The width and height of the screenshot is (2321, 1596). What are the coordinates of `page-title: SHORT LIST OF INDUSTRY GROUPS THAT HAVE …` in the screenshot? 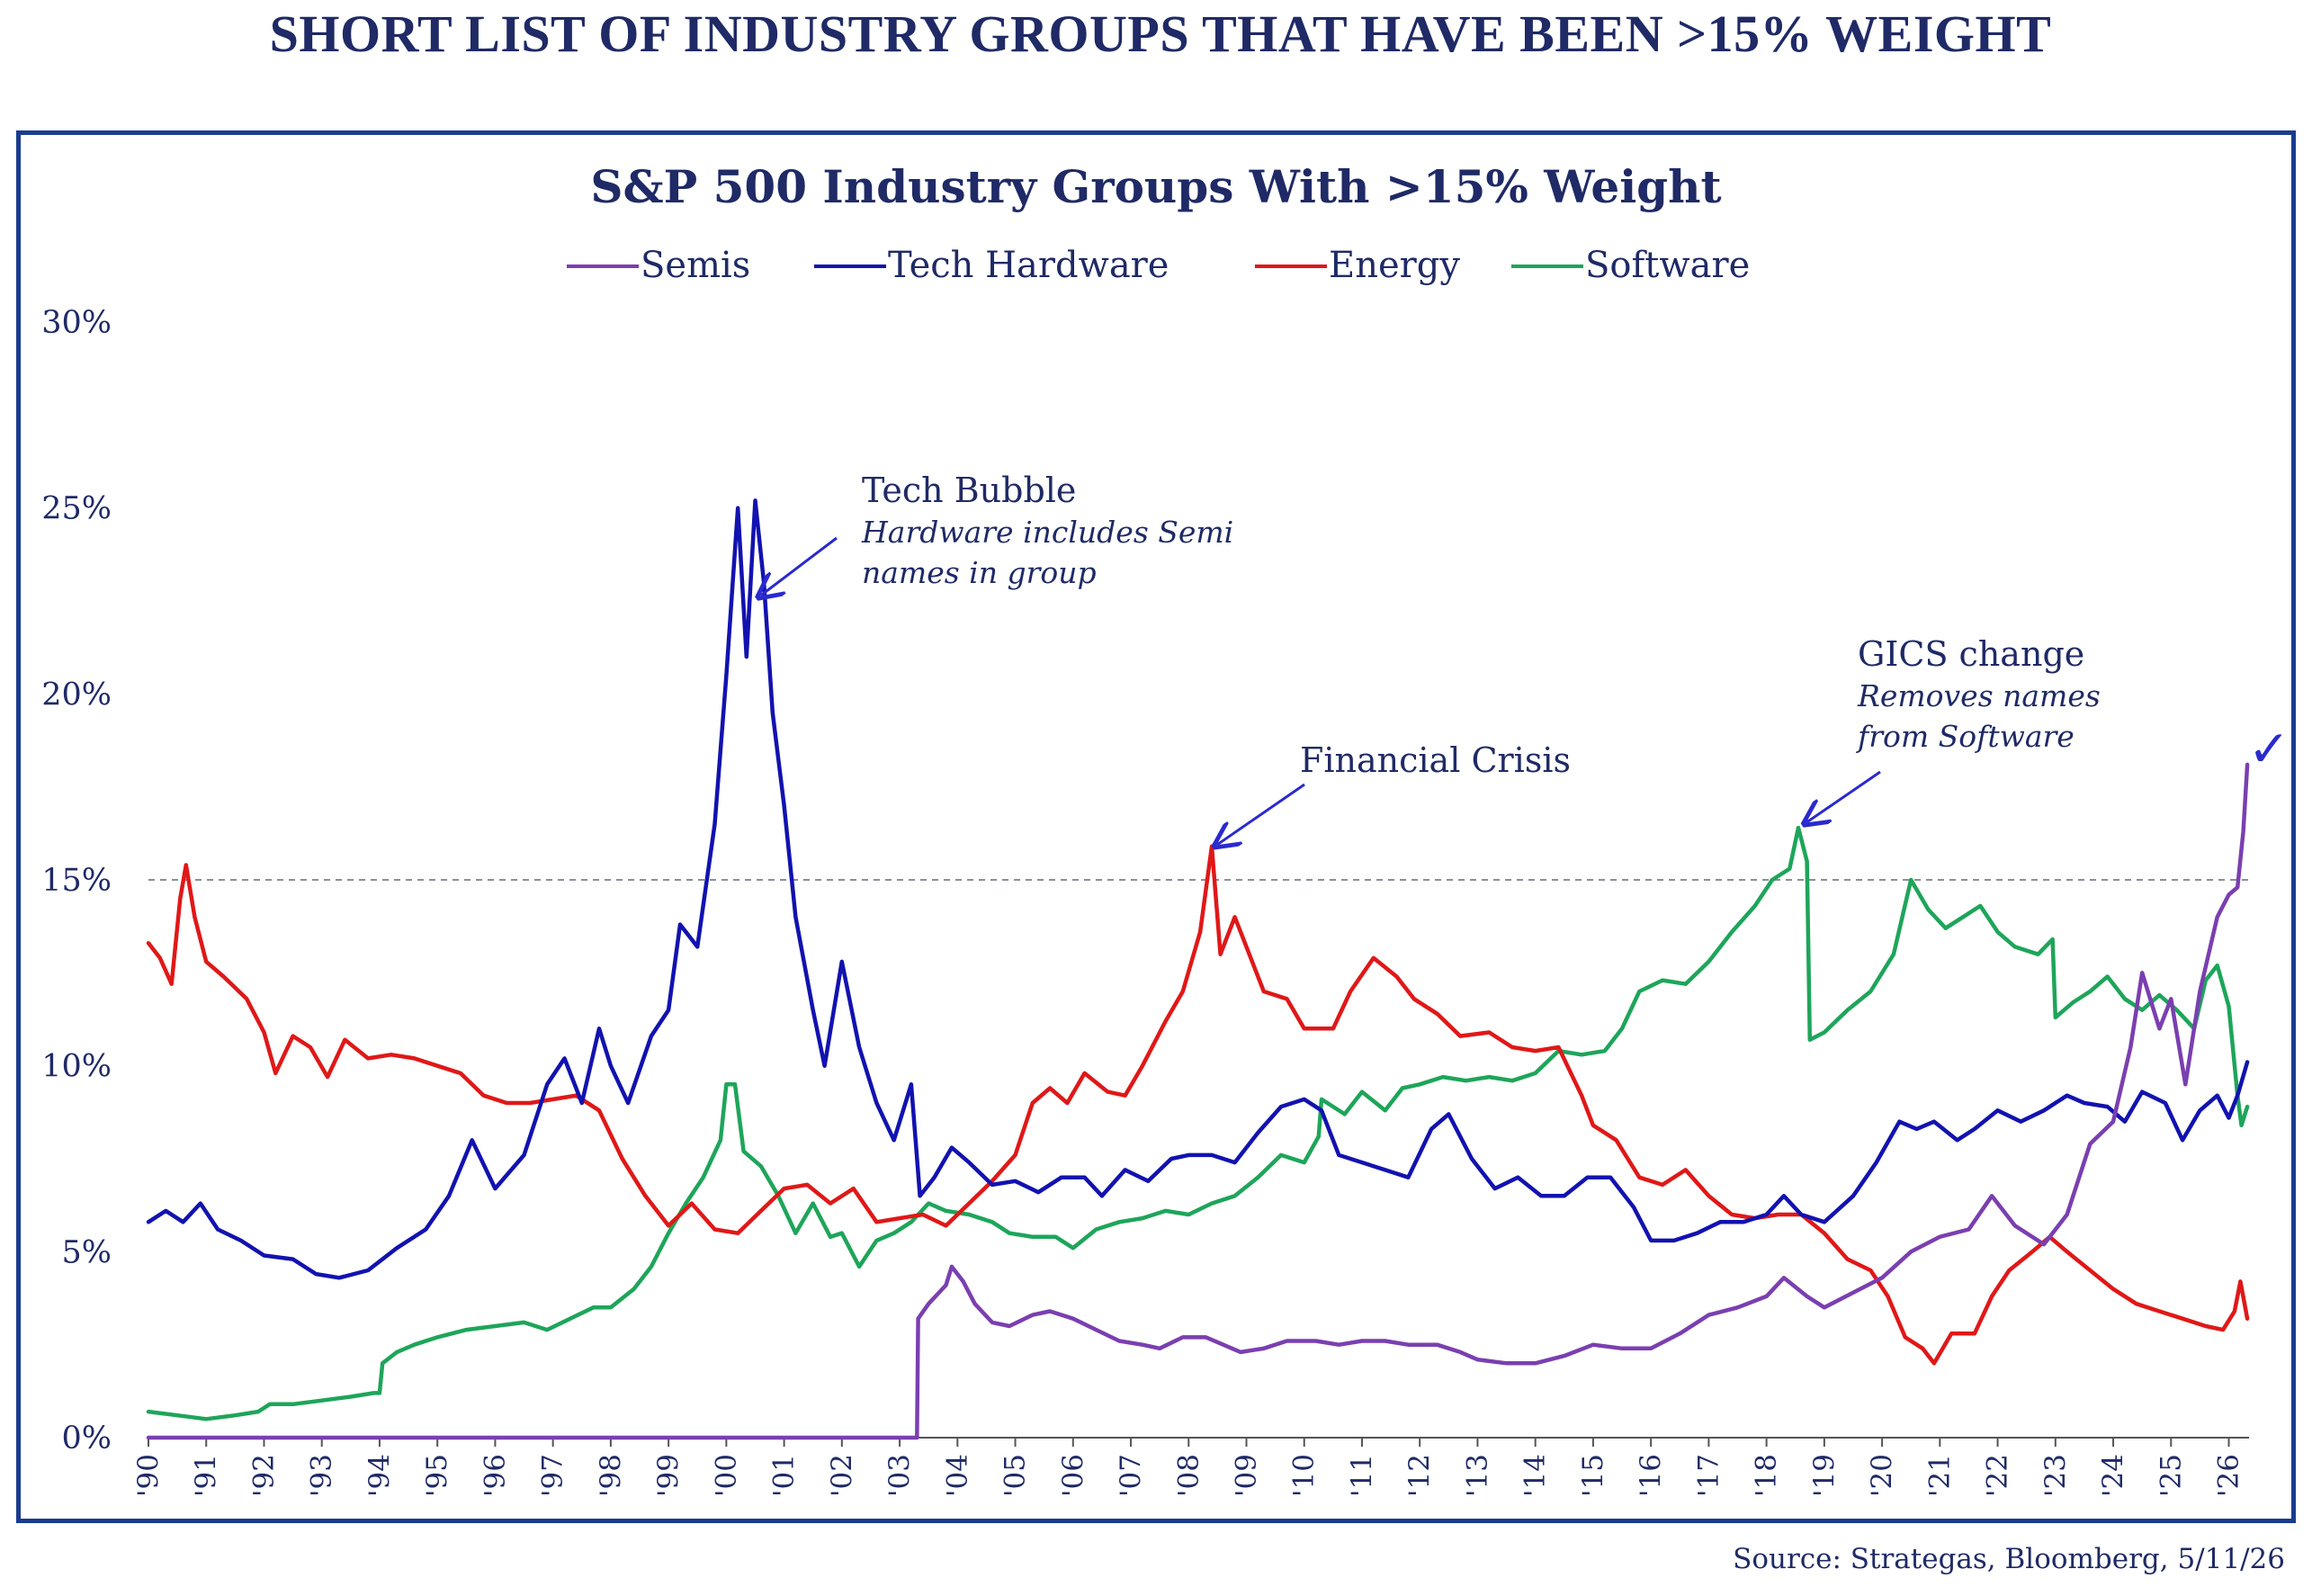 It's located at (1160, 33).